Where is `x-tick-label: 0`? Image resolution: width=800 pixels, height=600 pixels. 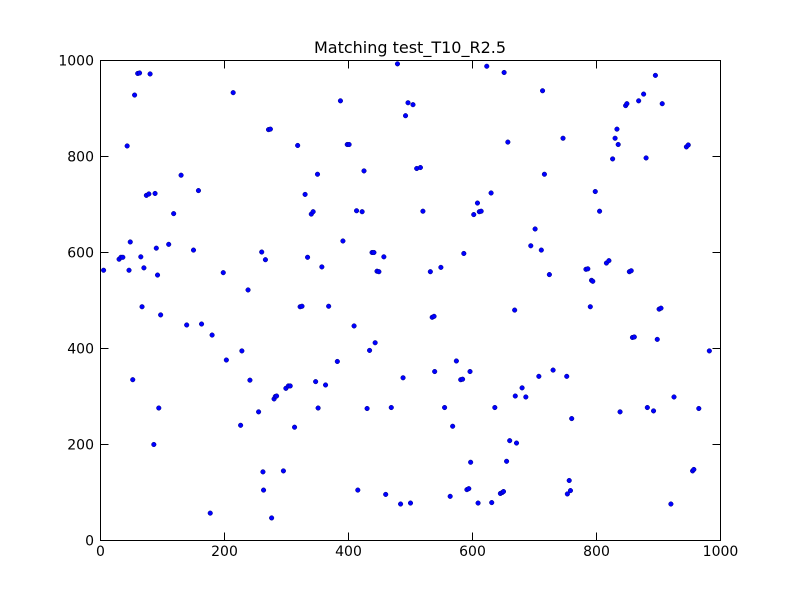
x-tick-label: 0 is located at coordinates (100, 552).